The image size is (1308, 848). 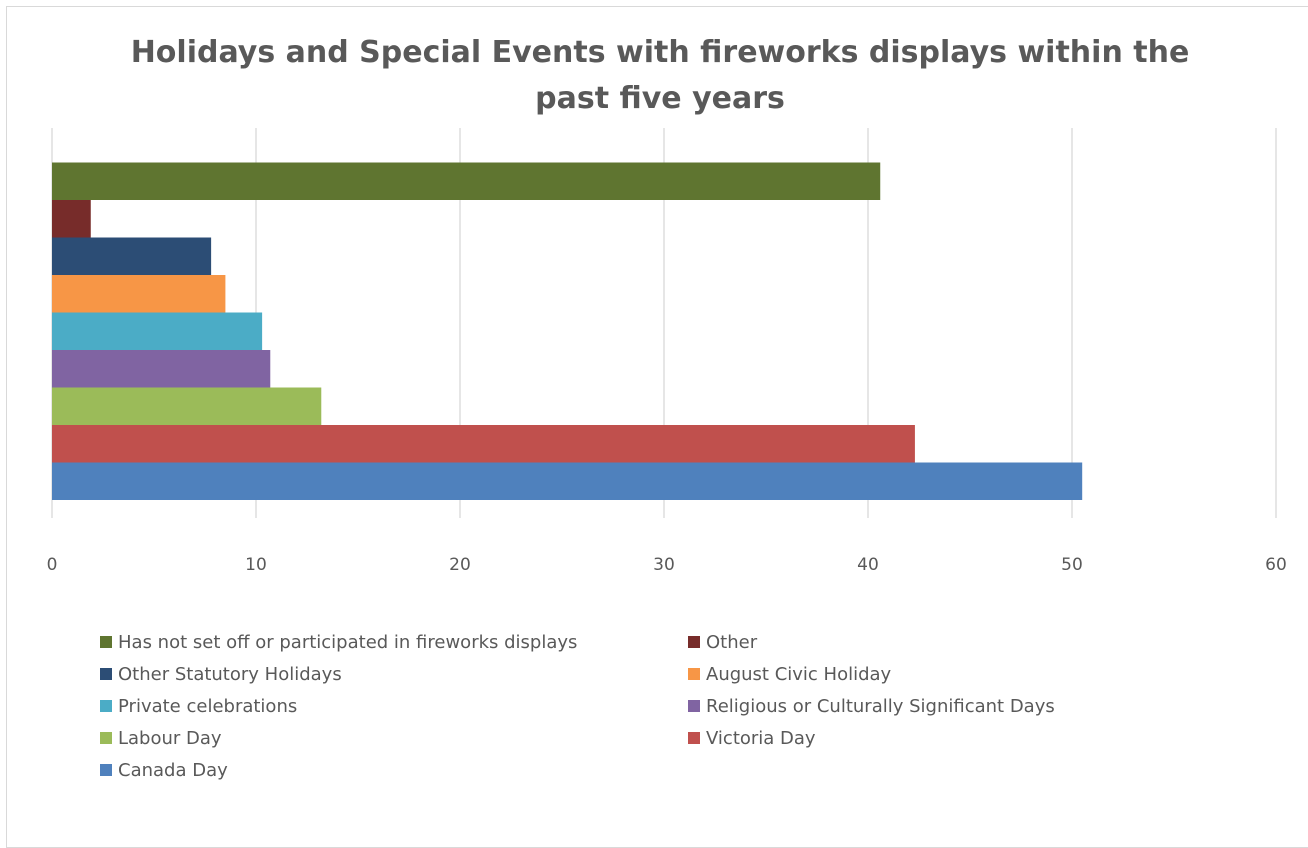 What do you see at coordinates (880, 706) in the screenshot?
I see `legend-label: Religious or Culturally Significant Days` at bounding box center [880, 706].